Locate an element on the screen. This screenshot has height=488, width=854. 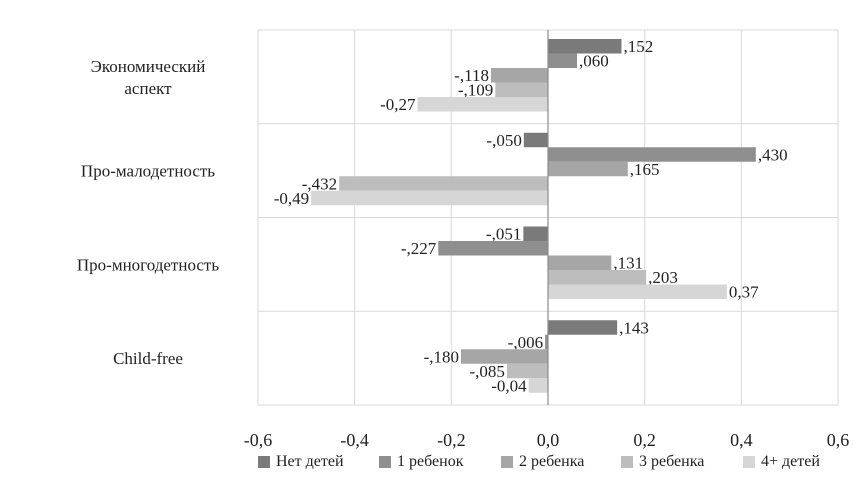
data-label: -,050 is located at coordinates (503, 140).